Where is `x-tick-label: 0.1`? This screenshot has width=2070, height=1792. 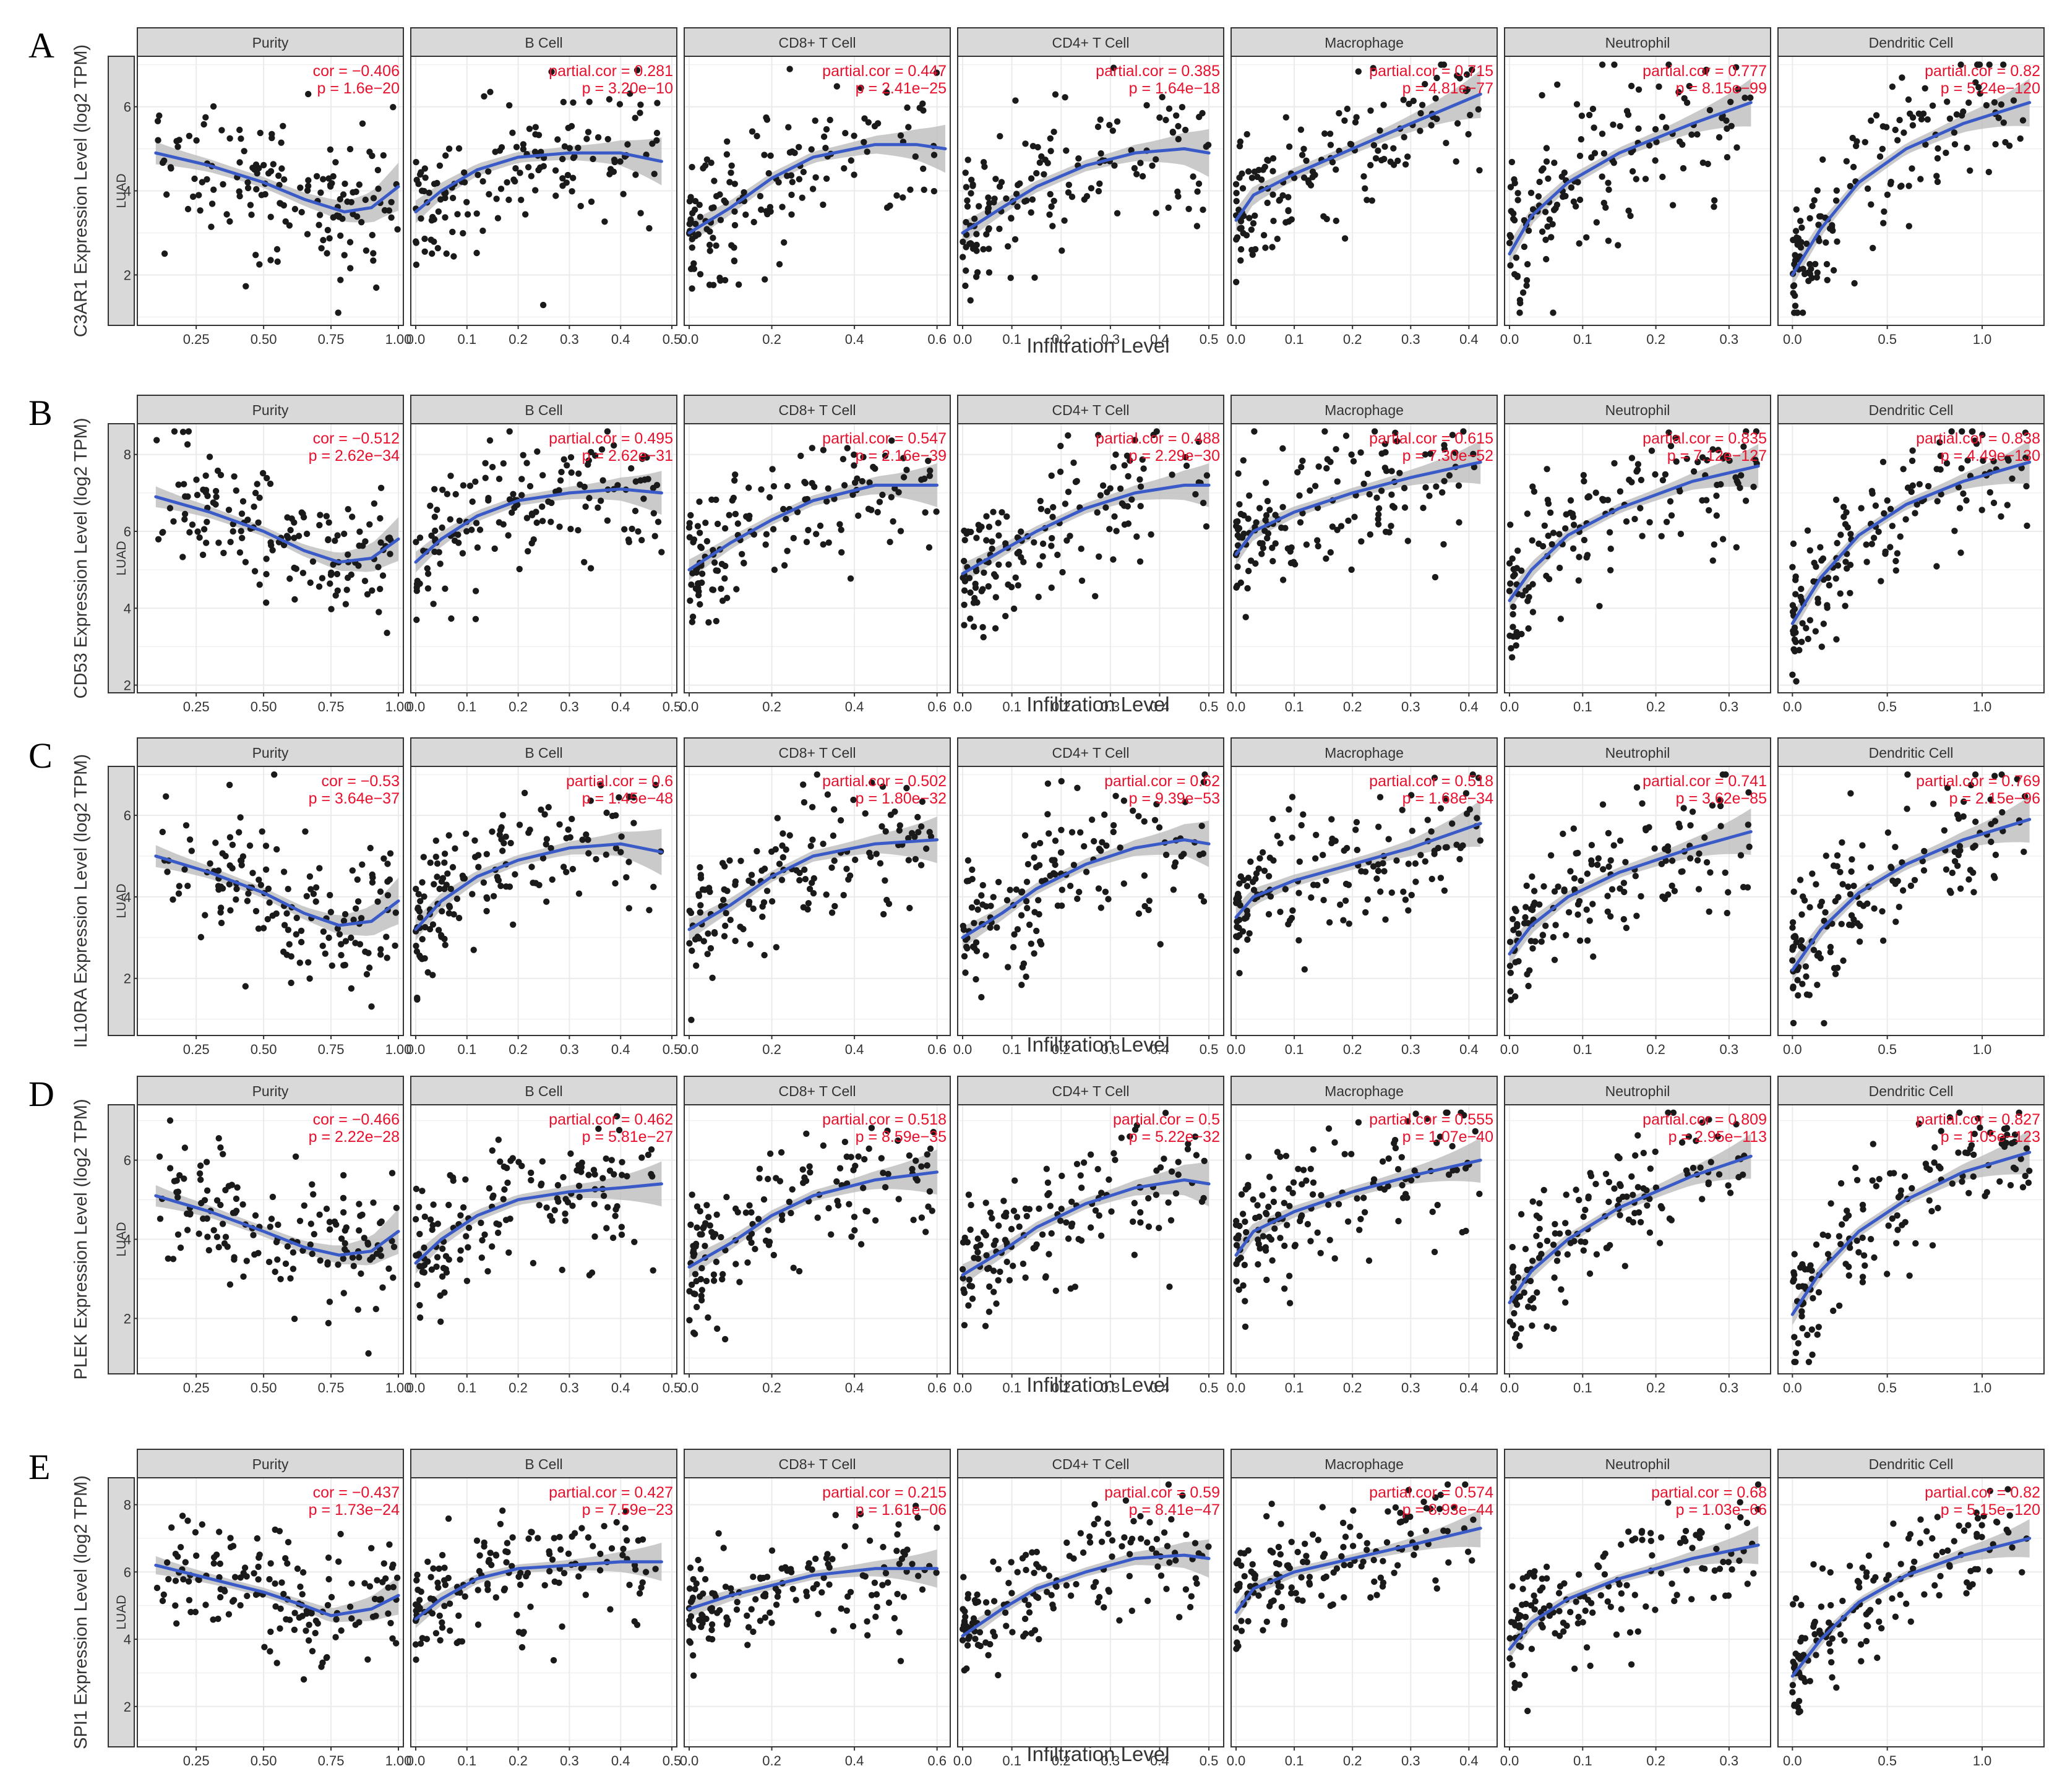 x-tick-label: 0.1 is located at coordinates (1582, 1387).